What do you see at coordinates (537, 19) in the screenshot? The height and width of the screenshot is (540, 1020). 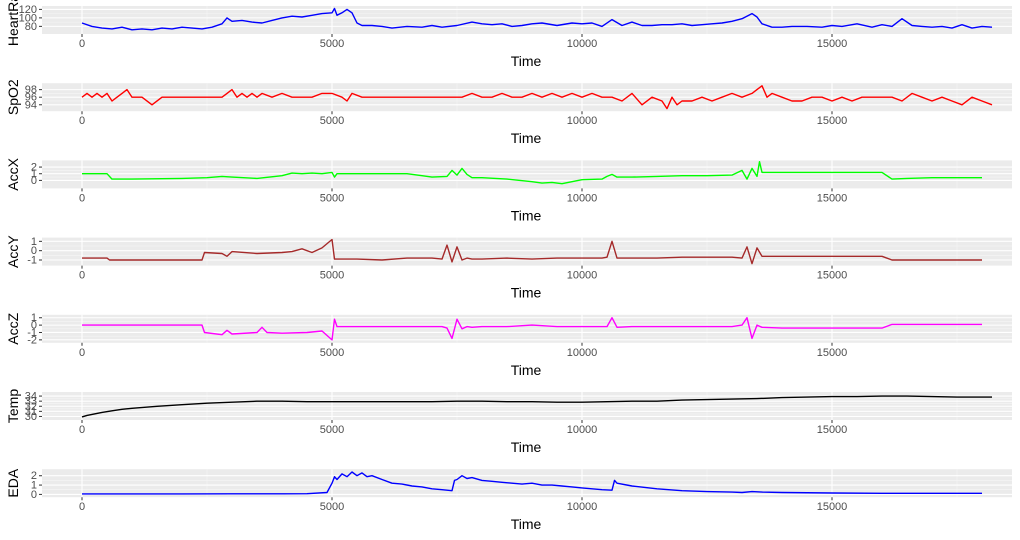 I see `series-line-heartra` at bounding box center [537, 19].